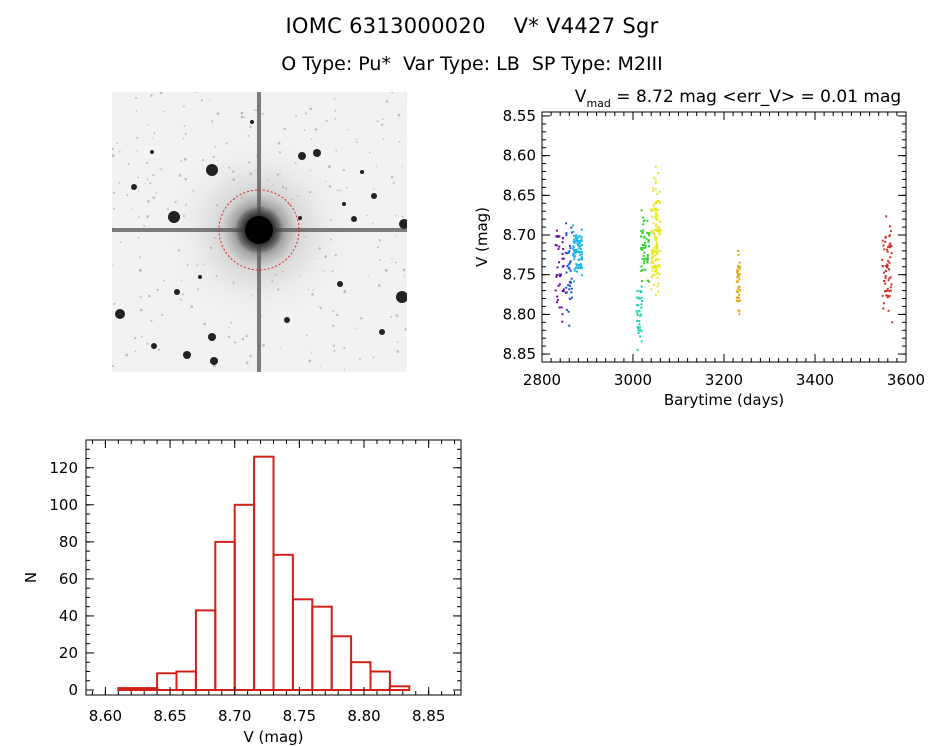 This screenshot has height=747, width=944. I want to click on histogram-bars, so click(264, 573).